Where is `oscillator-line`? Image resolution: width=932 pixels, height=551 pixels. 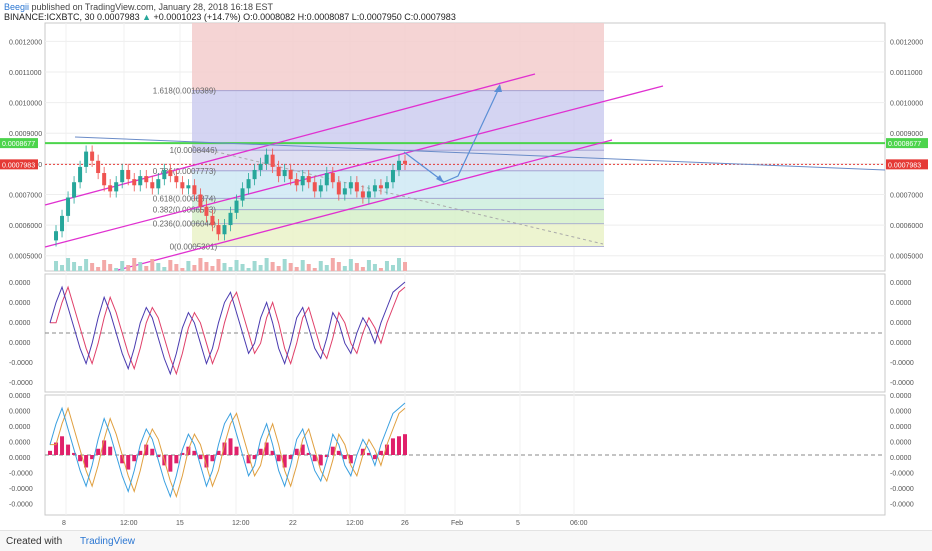 oscillator-line is located at coordinates (227, 328).